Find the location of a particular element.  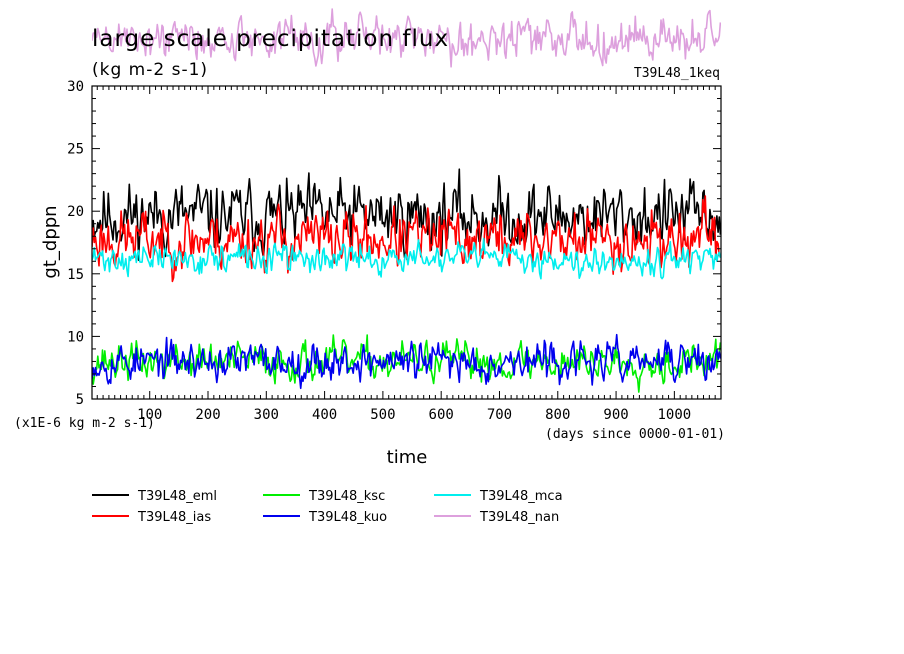

chart-title: large scale precipitation flux is located at coordinates (270, 39).